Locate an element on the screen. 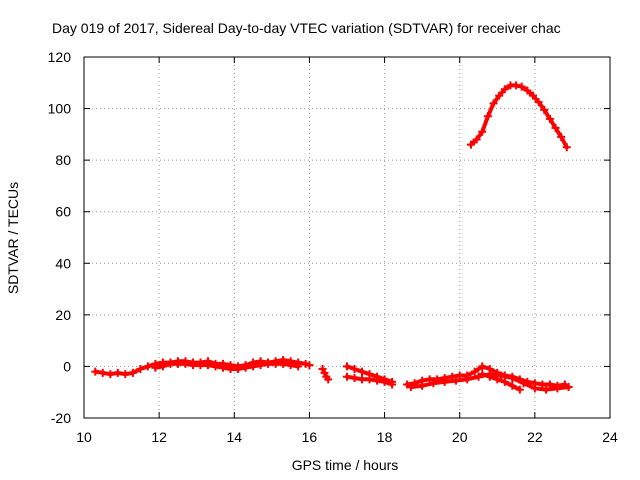 The height and width of the screenshot is (480, 640). series-arc-short-16h is located at coordinates (325, 374).